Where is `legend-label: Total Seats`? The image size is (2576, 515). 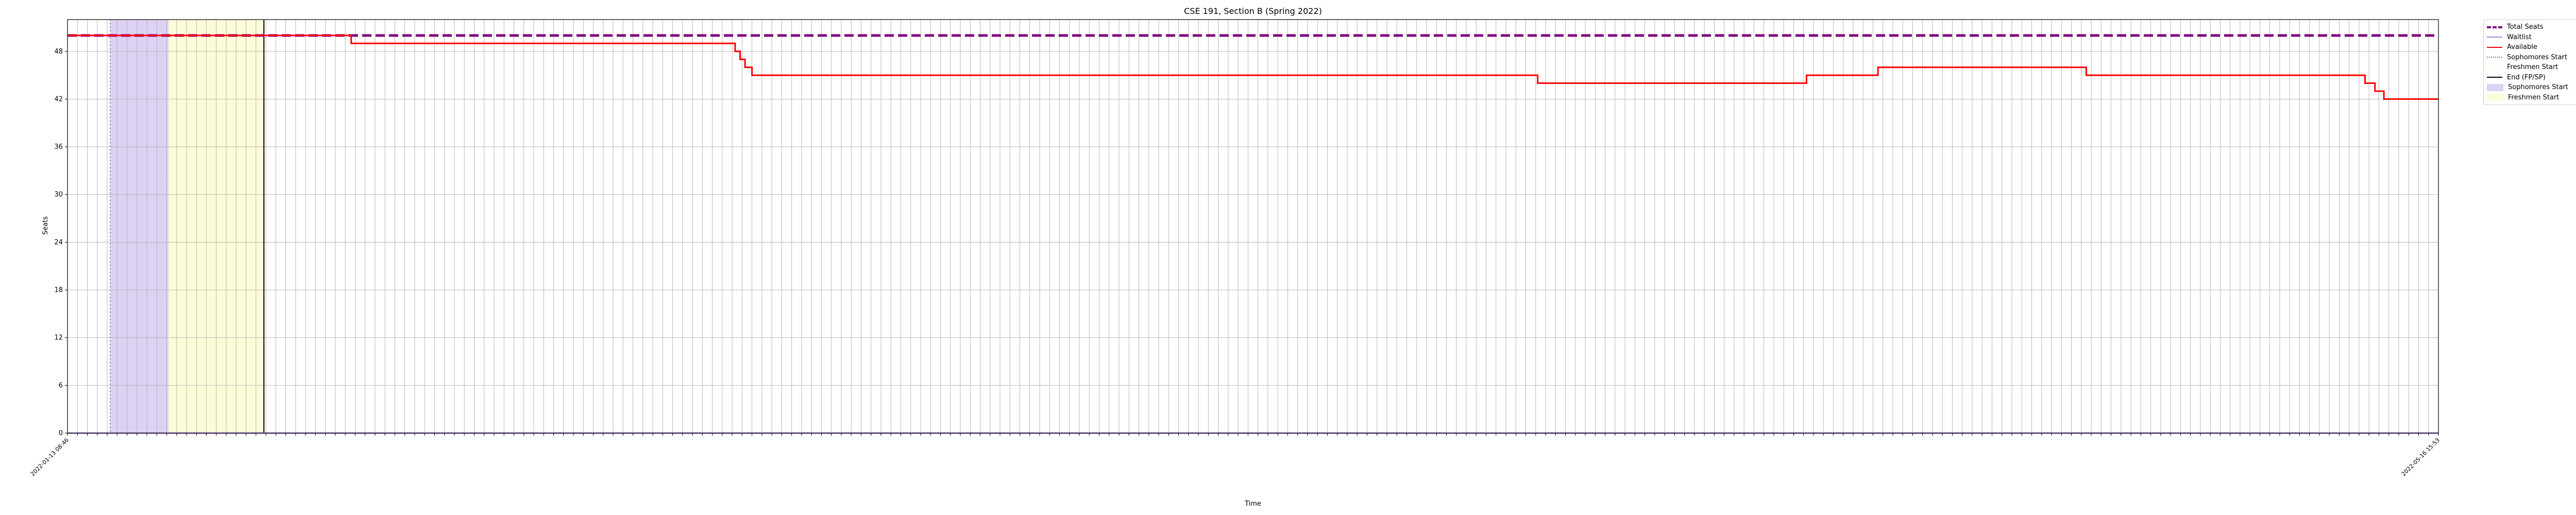 legend-label: Total Seats is located at coordinates (2526, 27).